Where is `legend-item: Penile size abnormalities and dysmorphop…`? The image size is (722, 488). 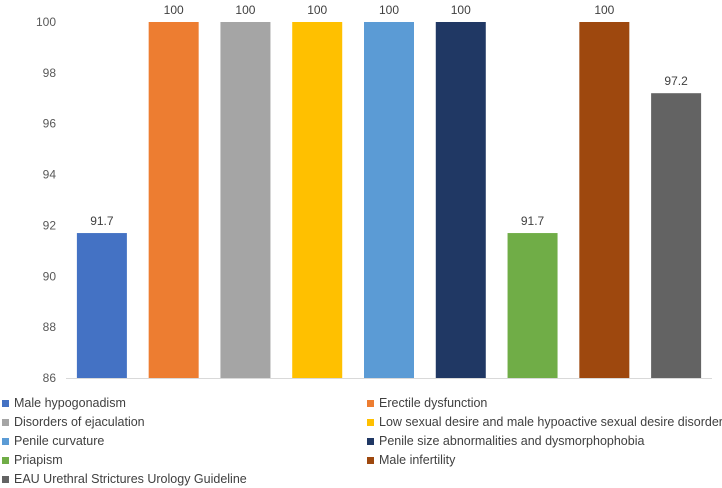 legend-item: Penile size abnormalities and dysmorphop… is located at coordinates (505, 441).